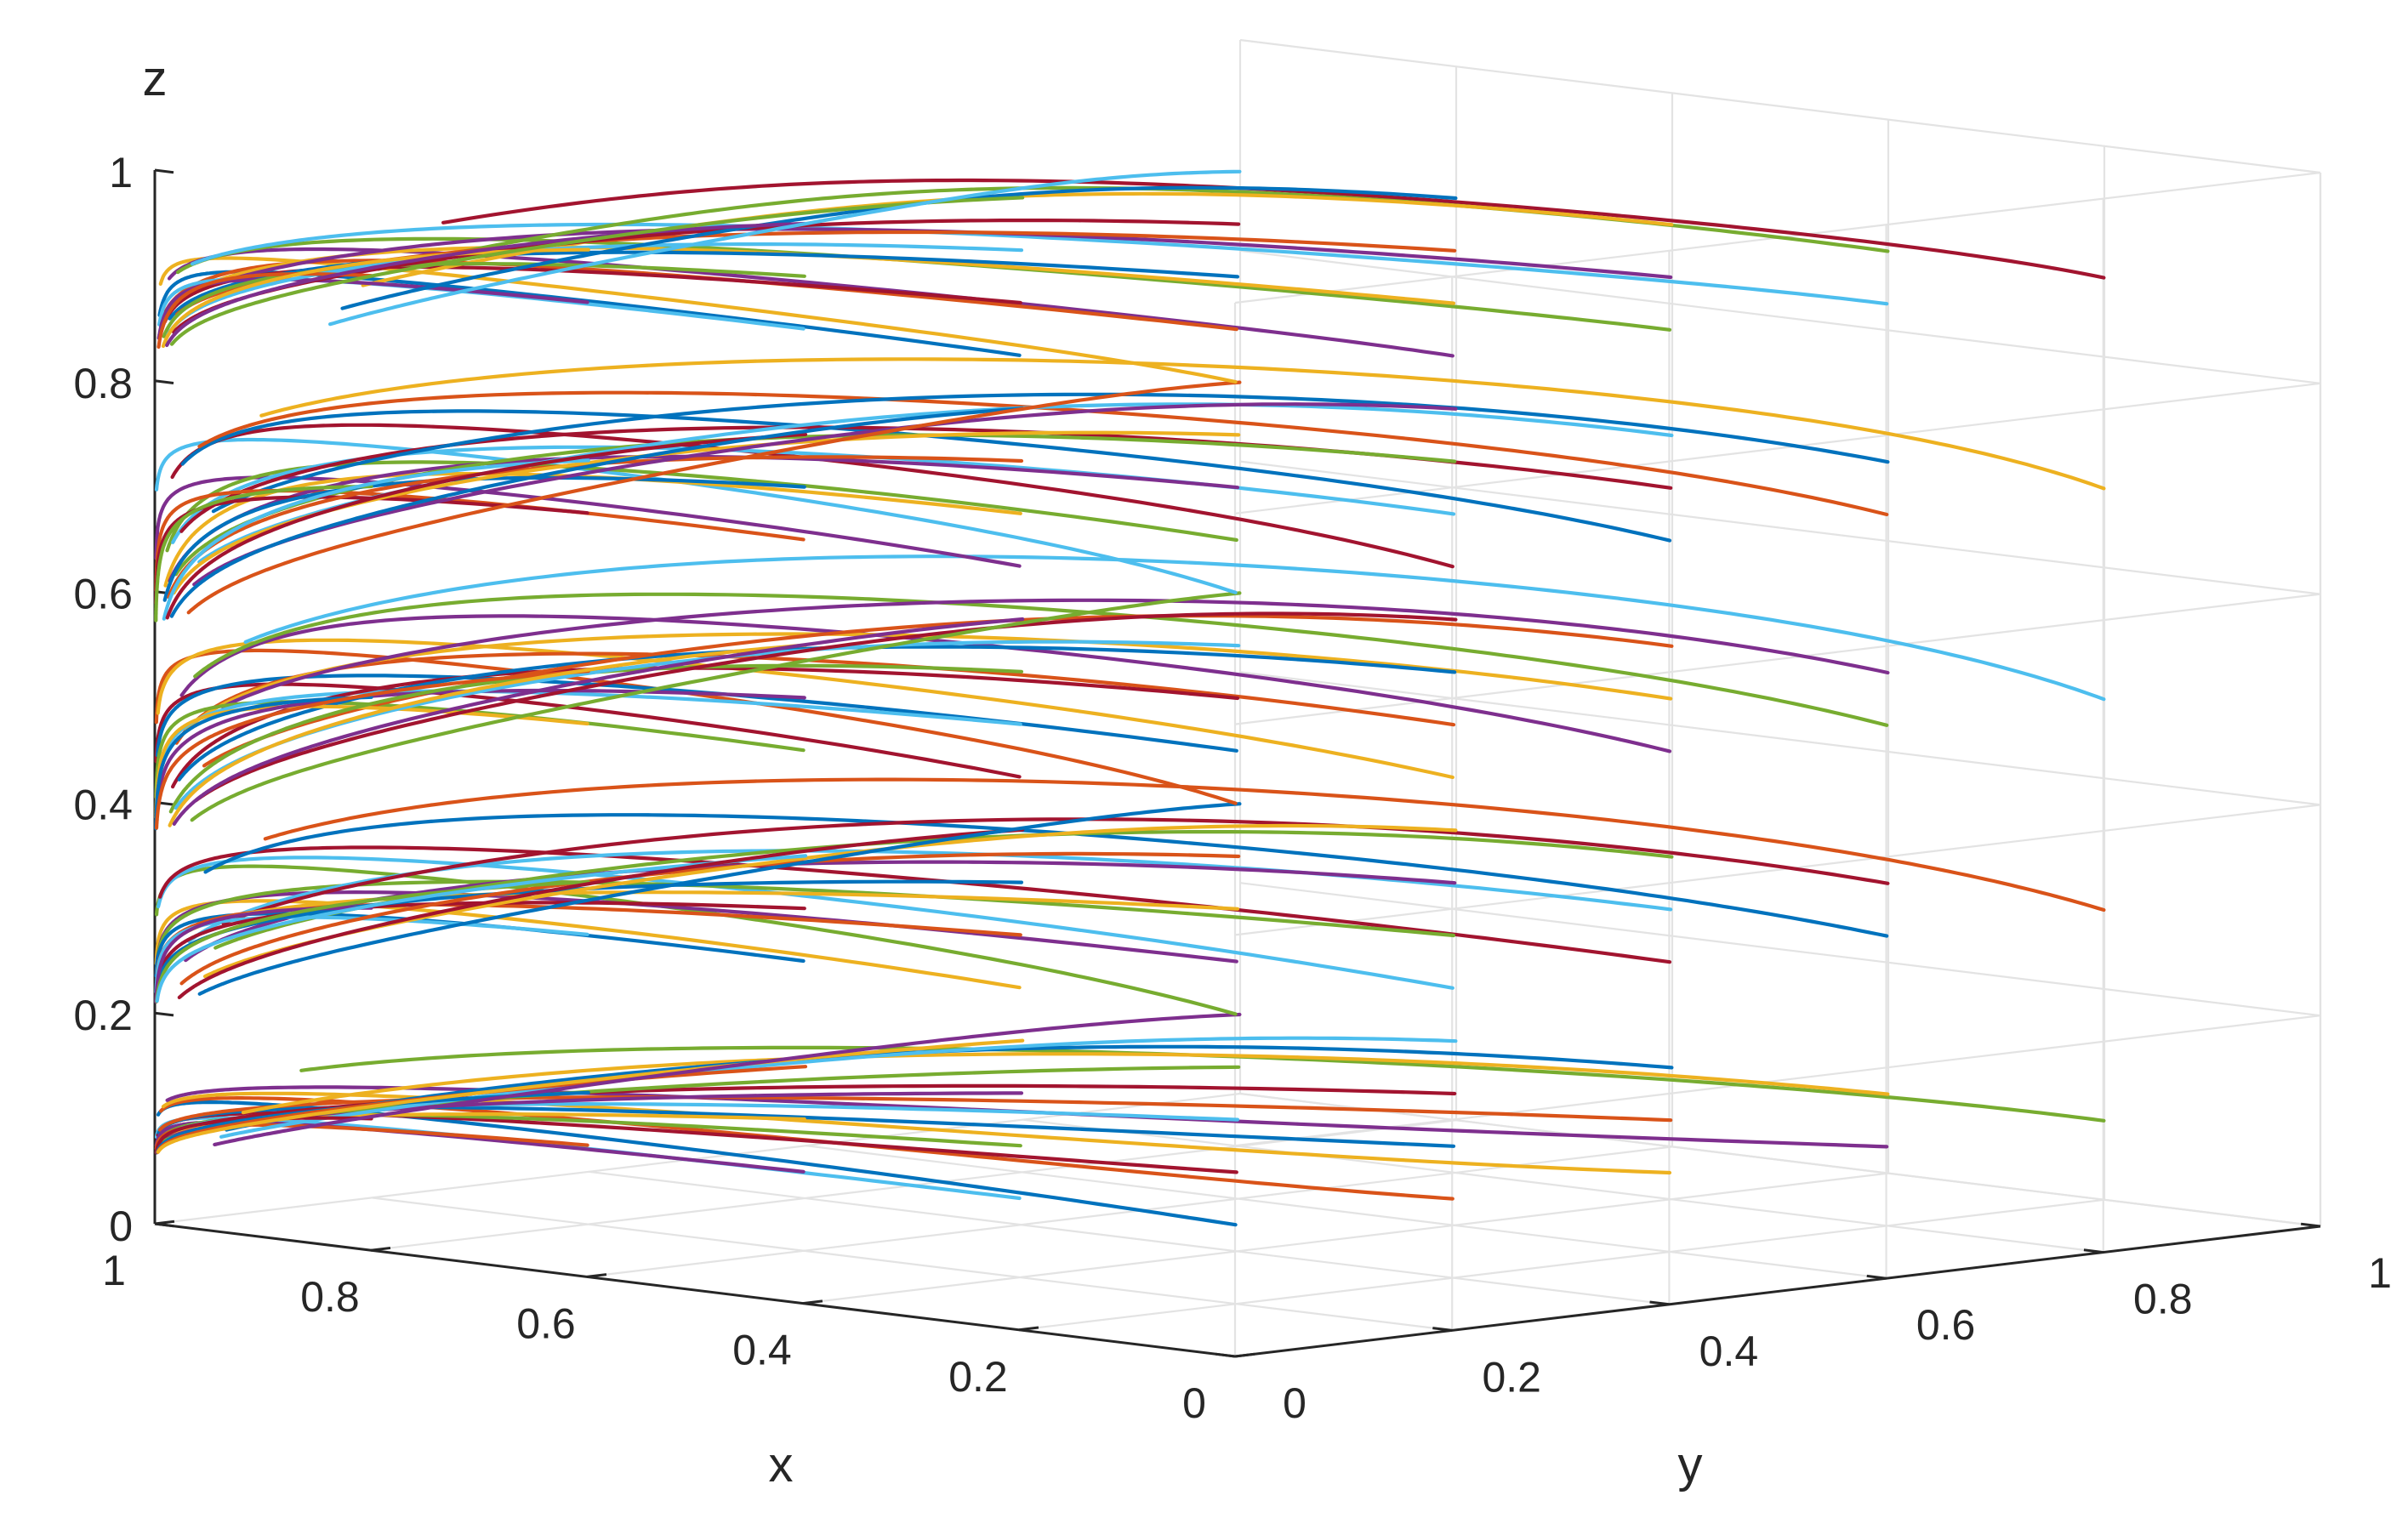 The image size is (2408, 1518). I want to click on x-tick-label: 0.6, so click(546, 1323).